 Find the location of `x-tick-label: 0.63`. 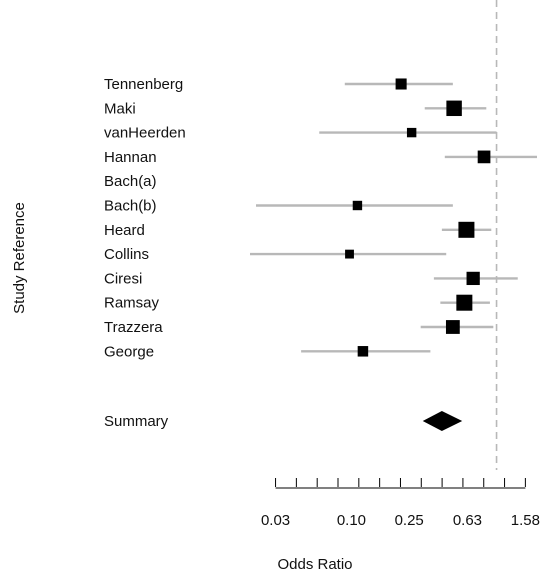

x-tick-label: 0.63 is located at coordinates (467, 520).